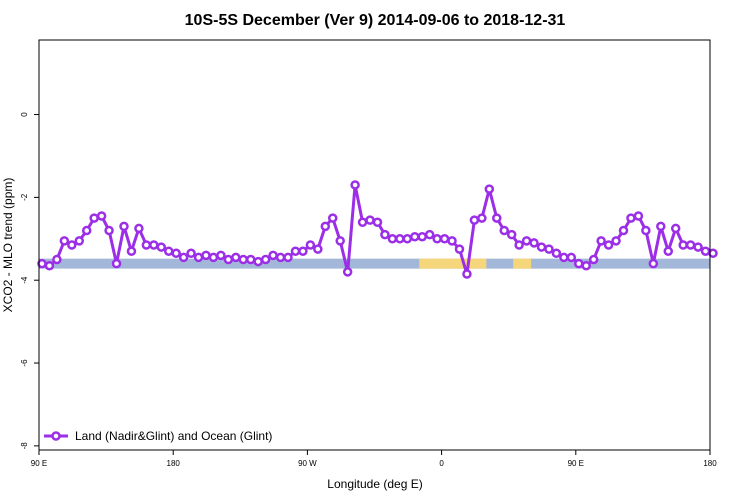 This screenshot has height=500, width=750. I want to click on legend-label: Land (Nadir&Glint) and Ocean (Glint), so click(173, 436).